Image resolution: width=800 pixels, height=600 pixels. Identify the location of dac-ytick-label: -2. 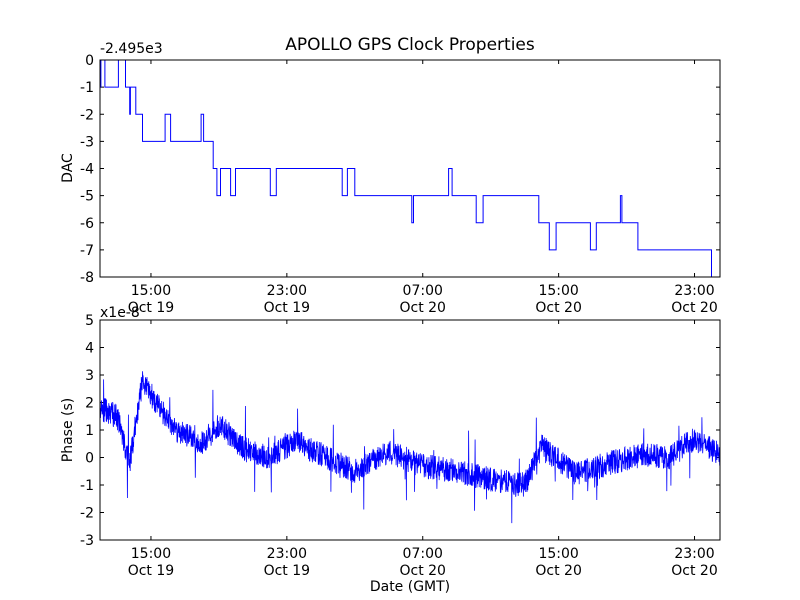
(87, 115).